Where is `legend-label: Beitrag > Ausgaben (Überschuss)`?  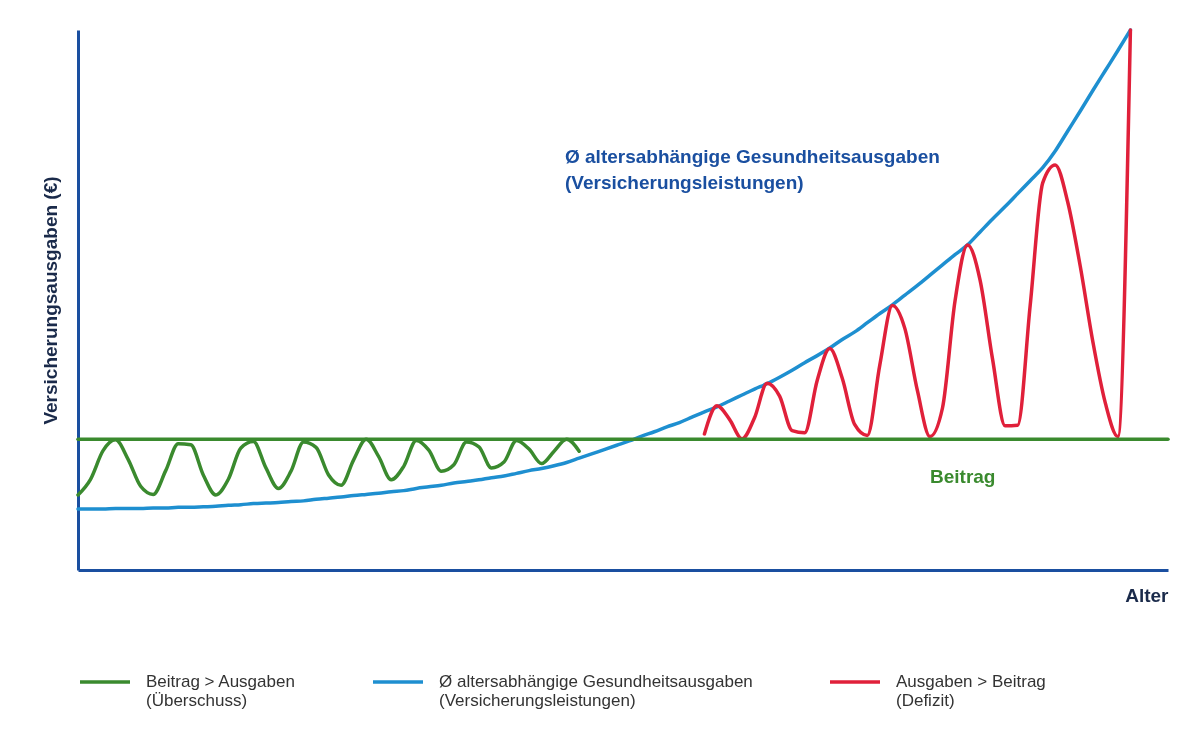 legend-label: Beitrag > Ausgaben (Überschuss) is located at coordinates (220, 691).